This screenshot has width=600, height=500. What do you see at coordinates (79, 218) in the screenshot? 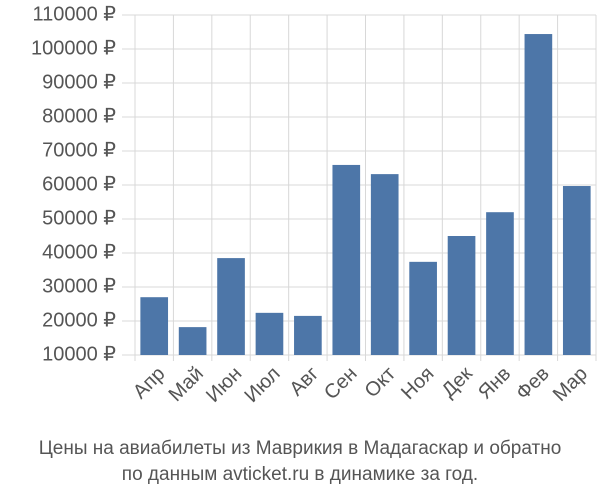
I see `y-tick-label: 50000 ₽` at bounding box center [79, 218].